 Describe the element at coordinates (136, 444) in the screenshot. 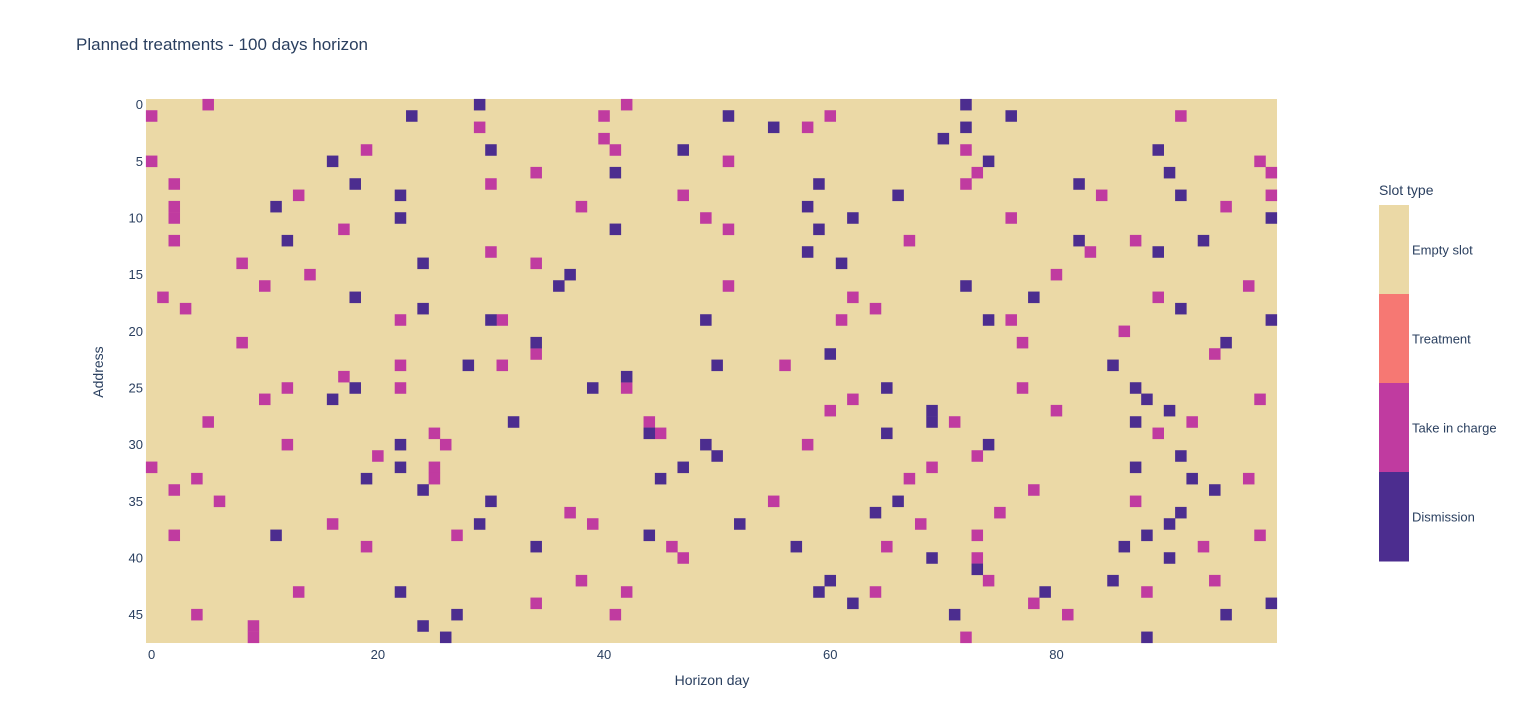

I see `y-tick-label: 30` at that location.